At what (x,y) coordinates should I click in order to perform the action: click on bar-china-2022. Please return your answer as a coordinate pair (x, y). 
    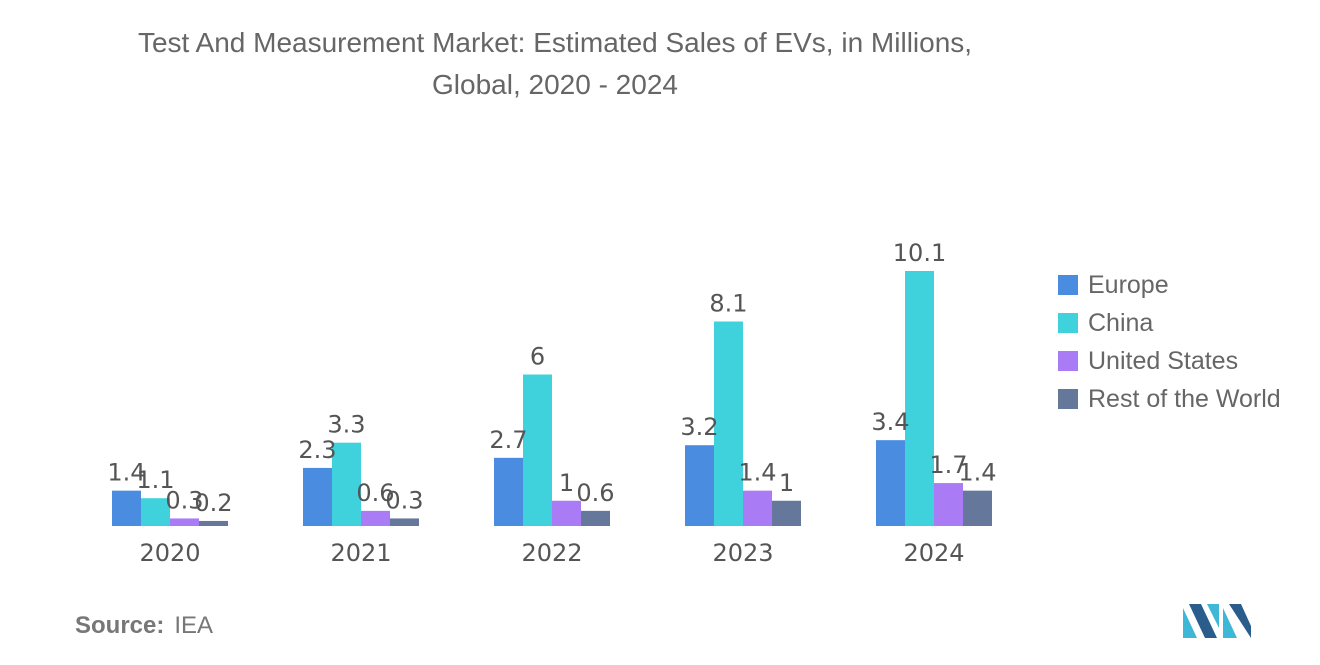
    Looking at the image, I should click on (537, 450).